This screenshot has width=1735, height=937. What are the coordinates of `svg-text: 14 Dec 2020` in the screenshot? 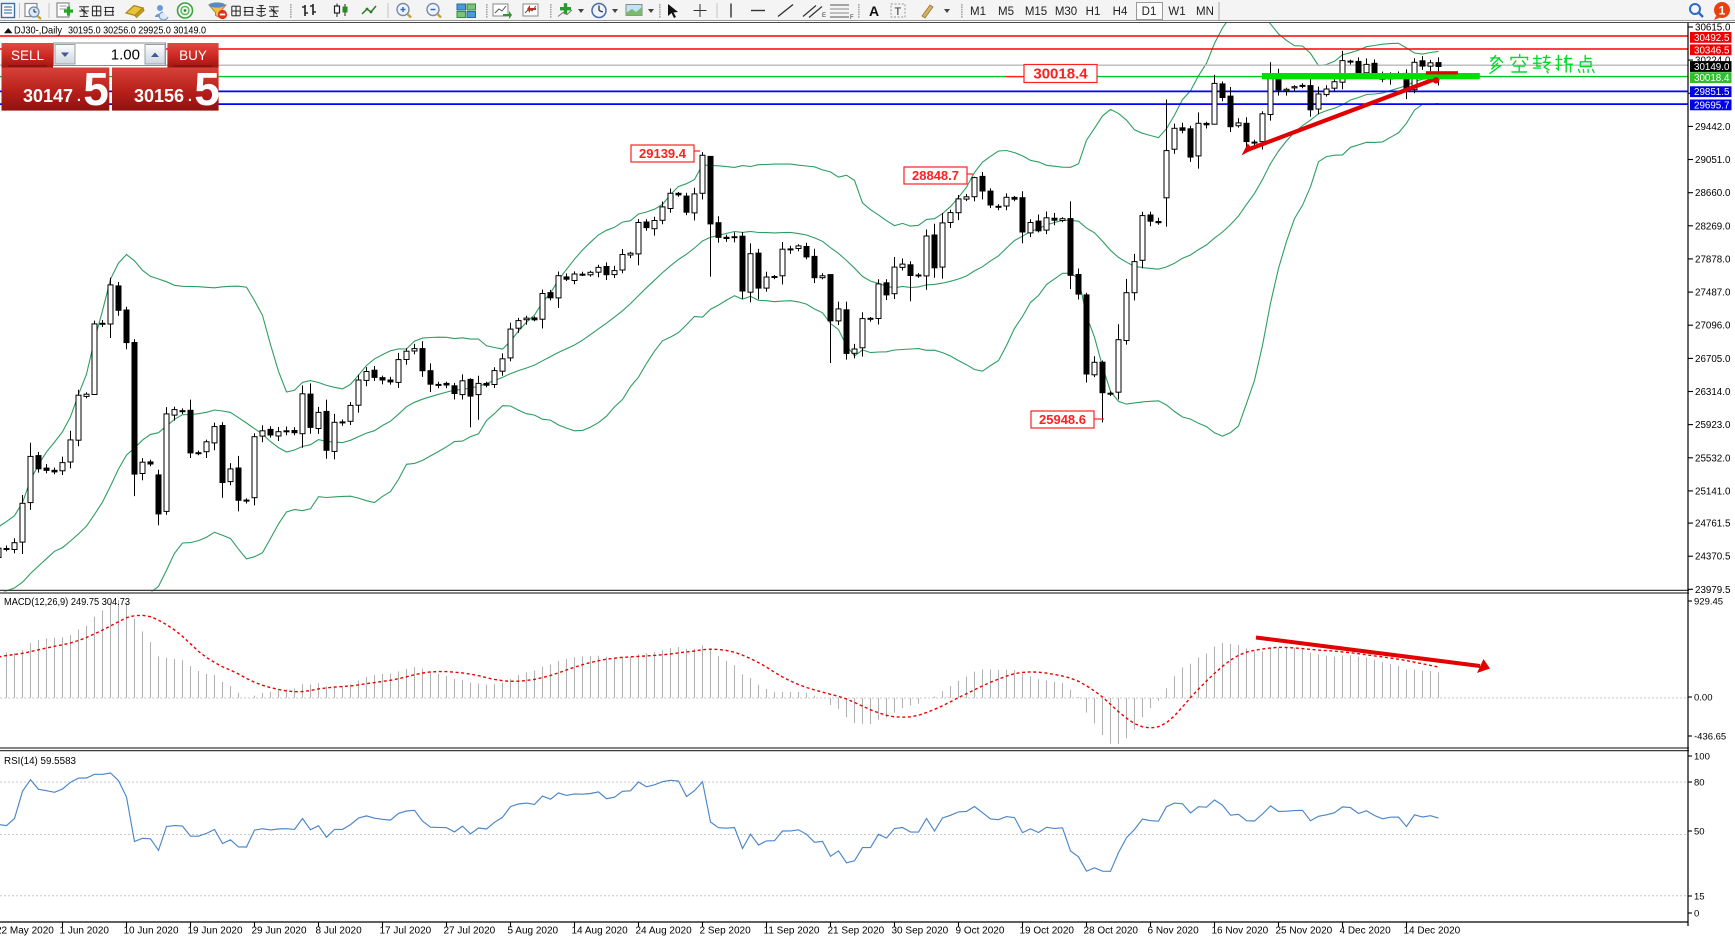 It's located at (1432, 930).